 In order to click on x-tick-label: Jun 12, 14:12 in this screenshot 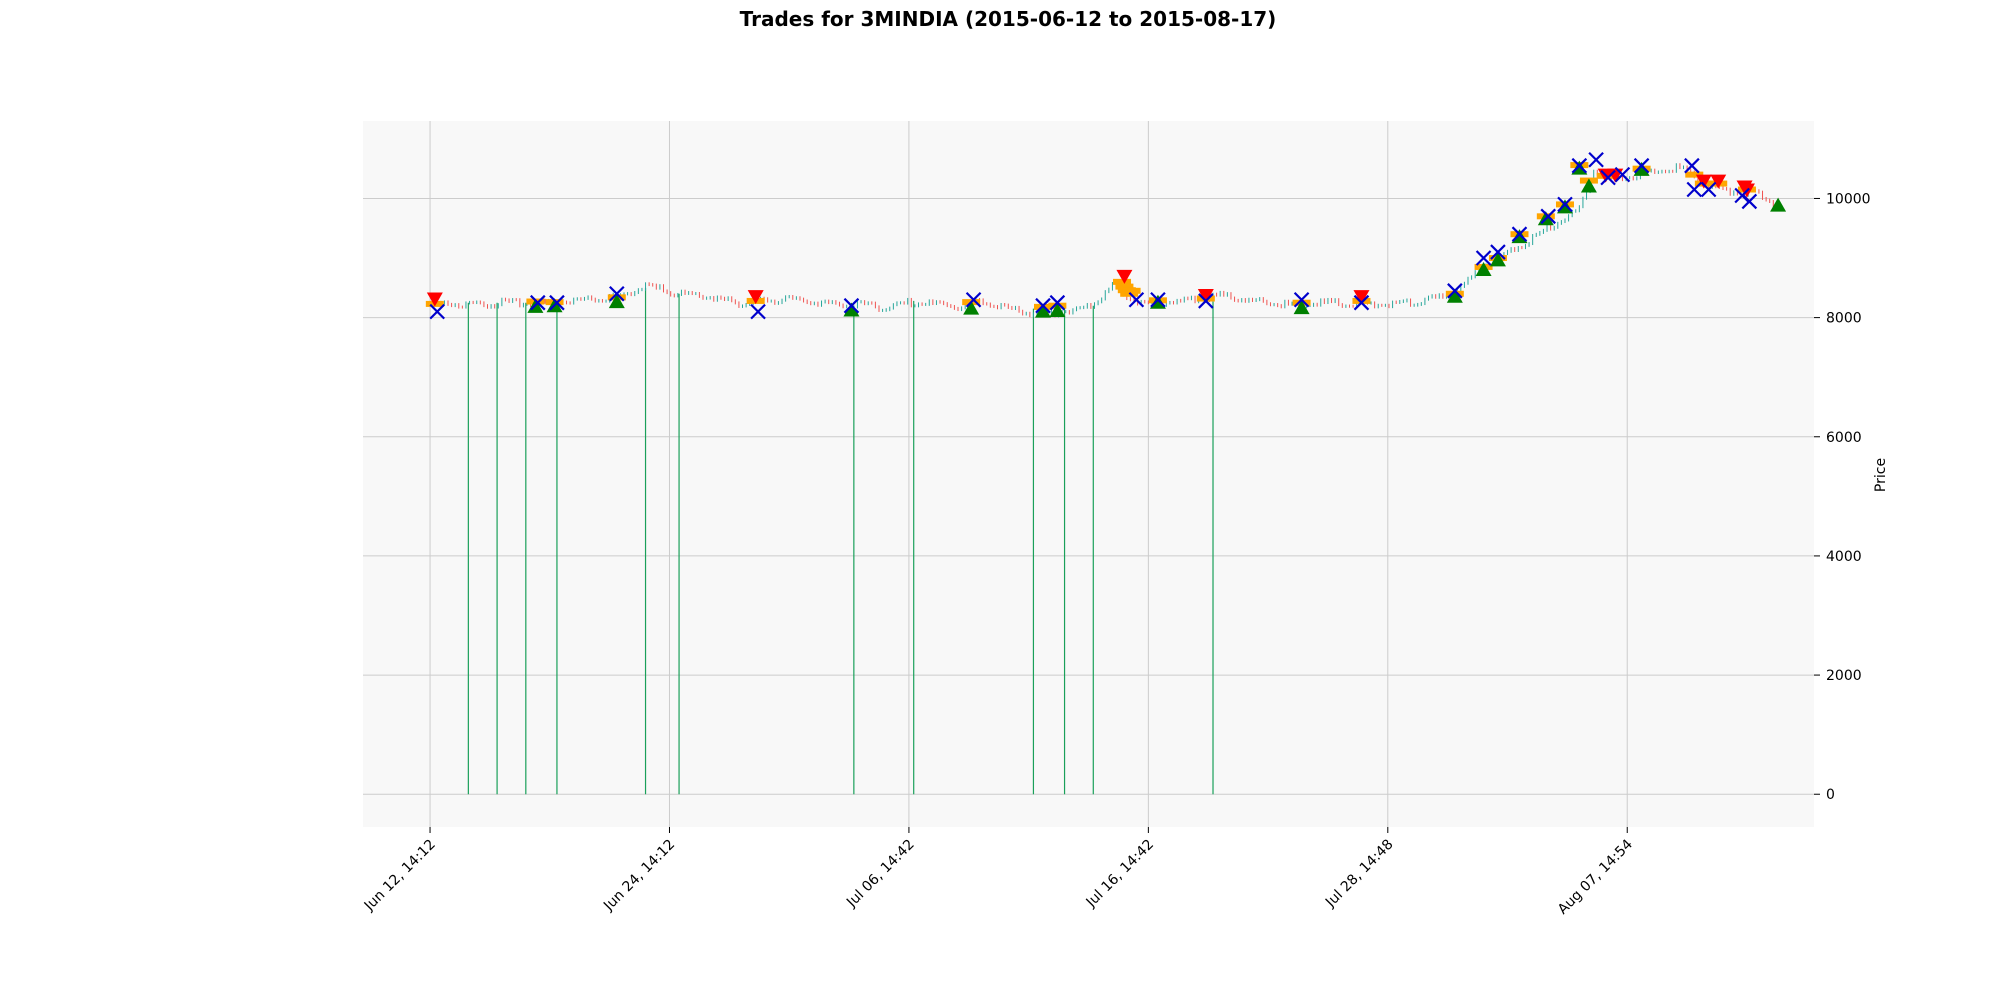, I will do `click(400, 876)`.